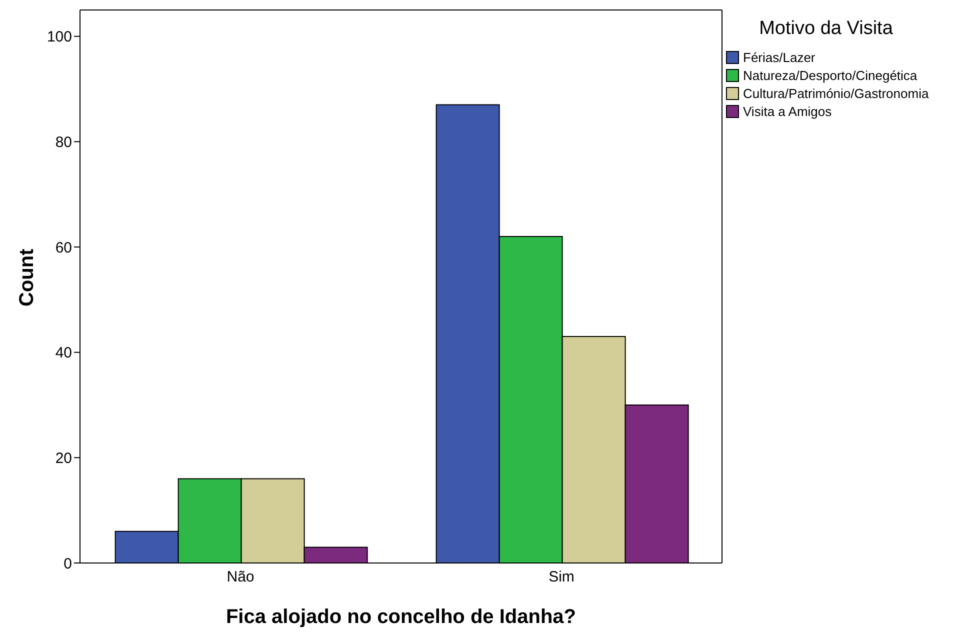 The width and height of the screenshot is (959, 635). Describe the element at coordinates (68, 563) in the screenshot. I see `y-tick-label: 0` at that location.